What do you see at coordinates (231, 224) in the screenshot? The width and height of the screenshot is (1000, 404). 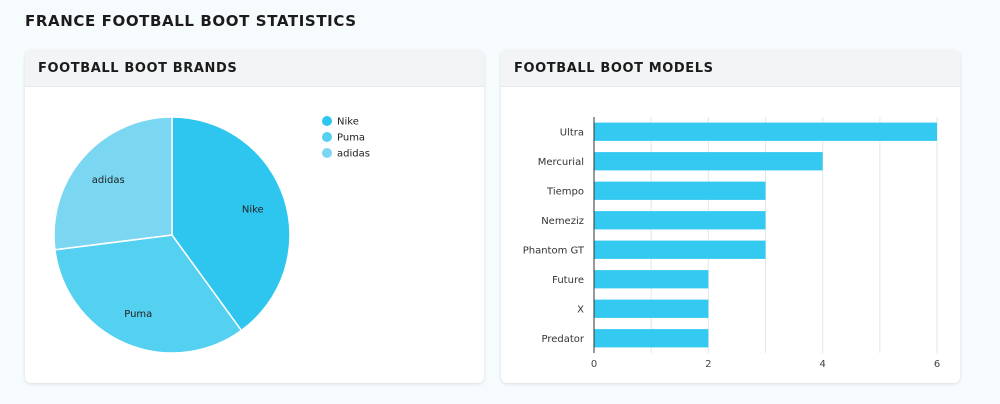 I see `pie-slice-nike` at bounding box center [231, 224].